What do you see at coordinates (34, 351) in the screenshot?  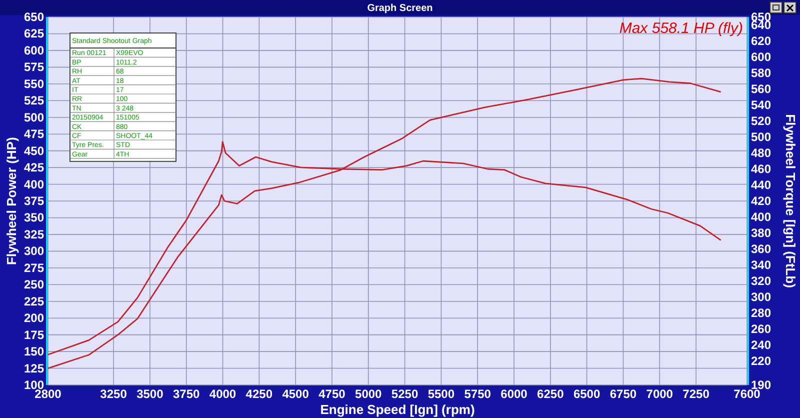 I see `y-tick-label: 150` at bounding box center [34, 351].